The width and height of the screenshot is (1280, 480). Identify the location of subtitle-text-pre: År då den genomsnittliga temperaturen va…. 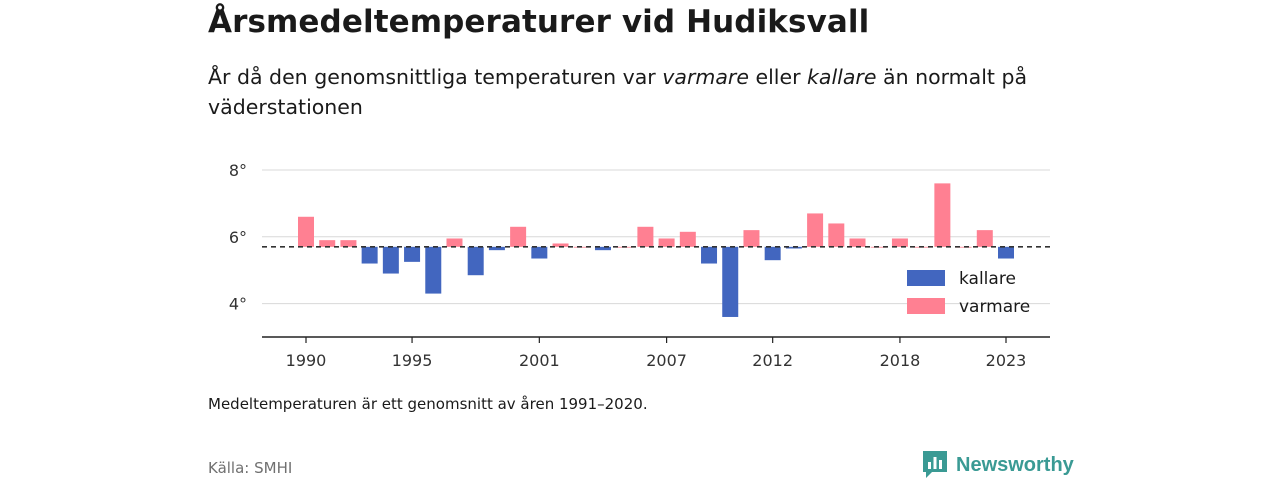
(435, 77).